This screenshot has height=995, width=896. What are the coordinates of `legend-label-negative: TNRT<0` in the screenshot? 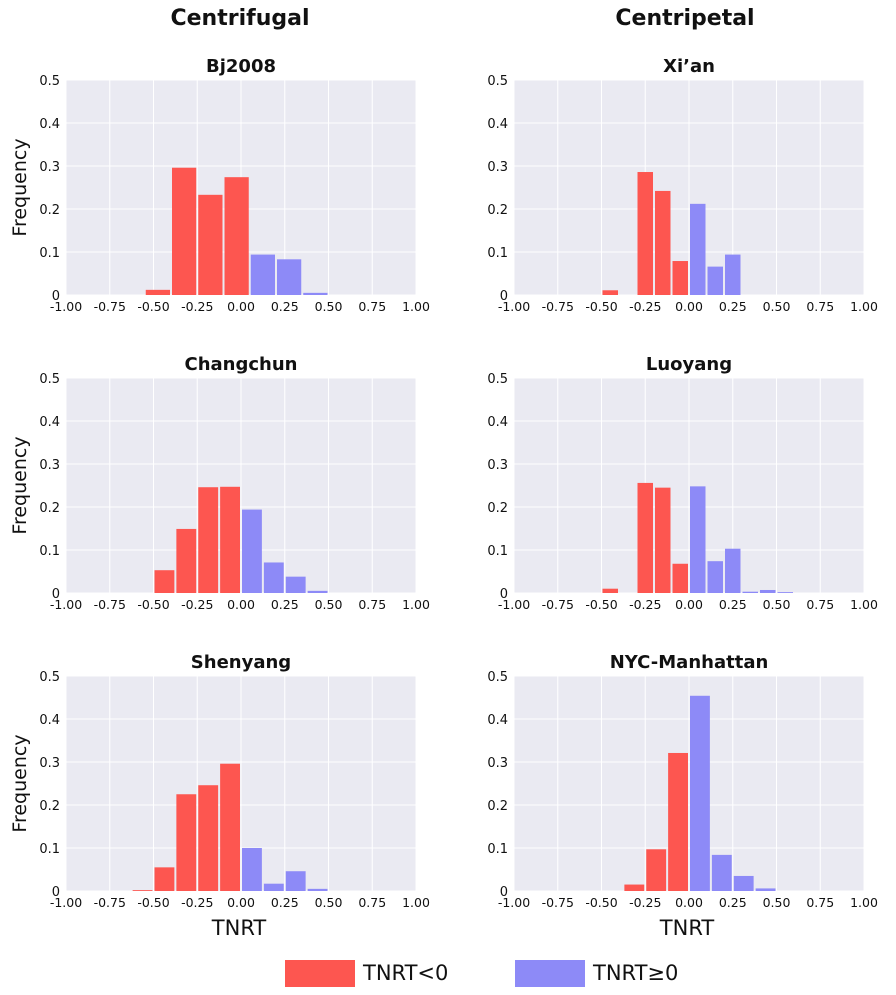 It's located at (406, 973).